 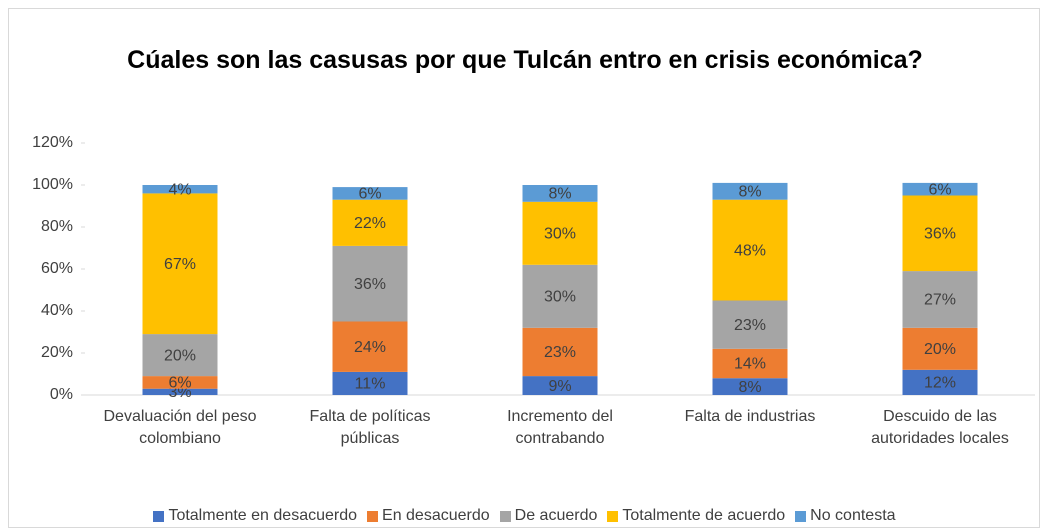 I want to click on data-label: 12%, so click(x=940, y=383).